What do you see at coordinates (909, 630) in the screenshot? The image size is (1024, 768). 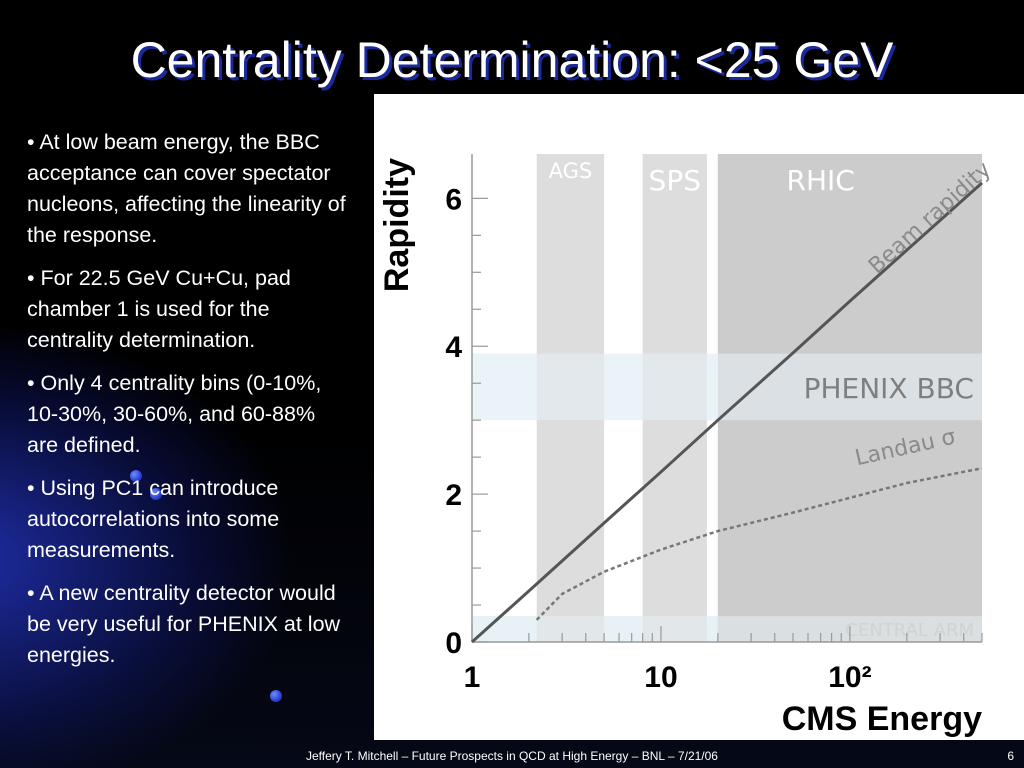 I see `rapidity-band-label: CENTRAL ARM` at bounding box center [909, 630].